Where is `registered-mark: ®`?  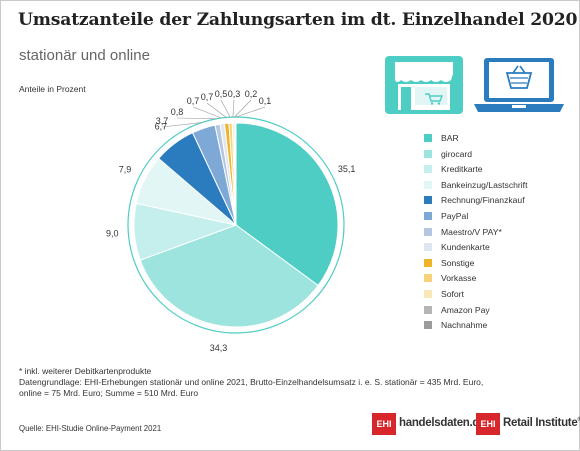 registered-mark: ® is located at coordinates (578, 420).